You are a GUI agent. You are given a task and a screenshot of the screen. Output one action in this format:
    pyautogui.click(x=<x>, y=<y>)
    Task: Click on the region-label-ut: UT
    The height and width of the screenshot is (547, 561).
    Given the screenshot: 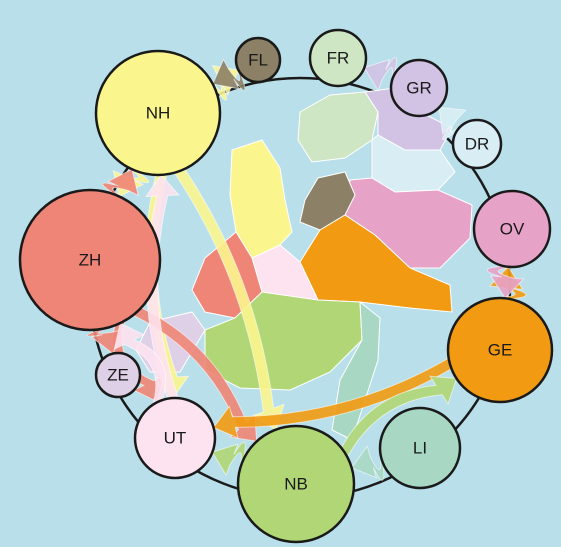 What is the action you would take?
    pyautogui.click(x=175, y=438)
    